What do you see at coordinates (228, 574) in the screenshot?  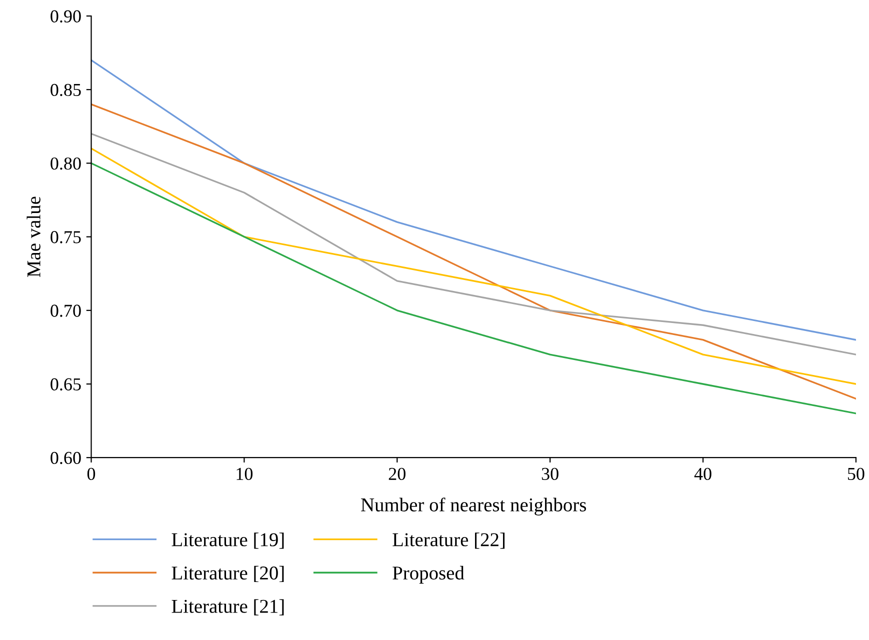 I see `legend-label: Literature [20]` at bounding box center [228, 574].